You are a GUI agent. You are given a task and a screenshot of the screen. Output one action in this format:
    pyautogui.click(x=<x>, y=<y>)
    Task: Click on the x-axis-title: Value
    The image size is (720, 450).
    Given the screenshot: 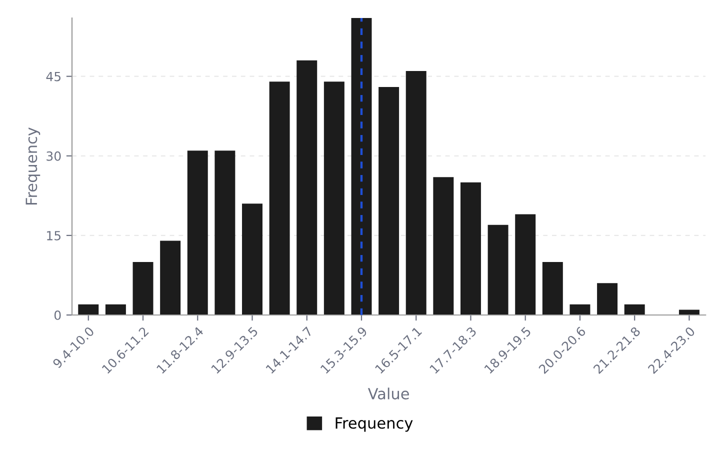 What is the action you would take?
    pyautogui.click(x=388, y=394)
    